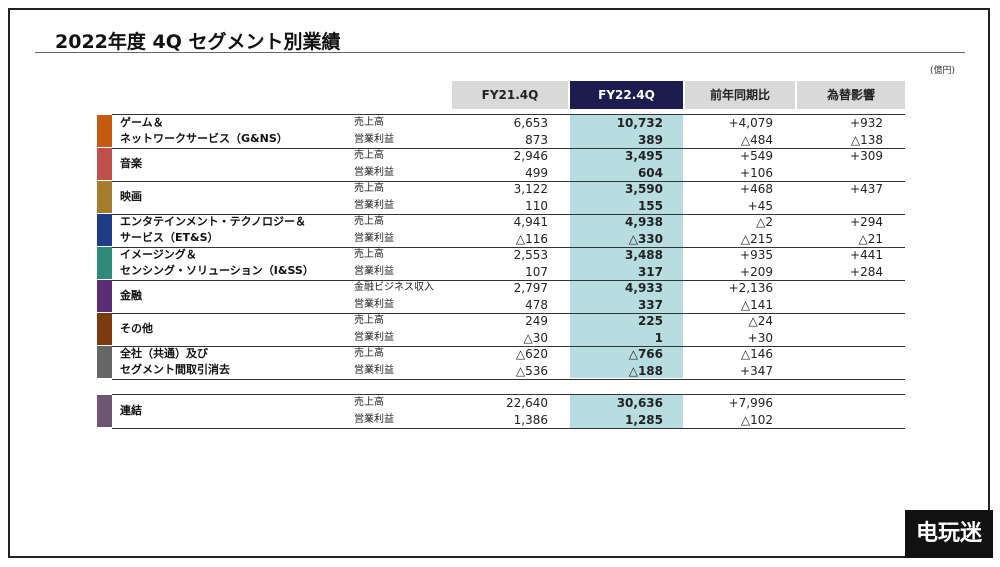 Image resolution: width=1000 pixels, height=567 pixels. Describe the element at coordinates (175, 369) in the screenshot. I see `segment-label: セグメント間取引消去` at that location.